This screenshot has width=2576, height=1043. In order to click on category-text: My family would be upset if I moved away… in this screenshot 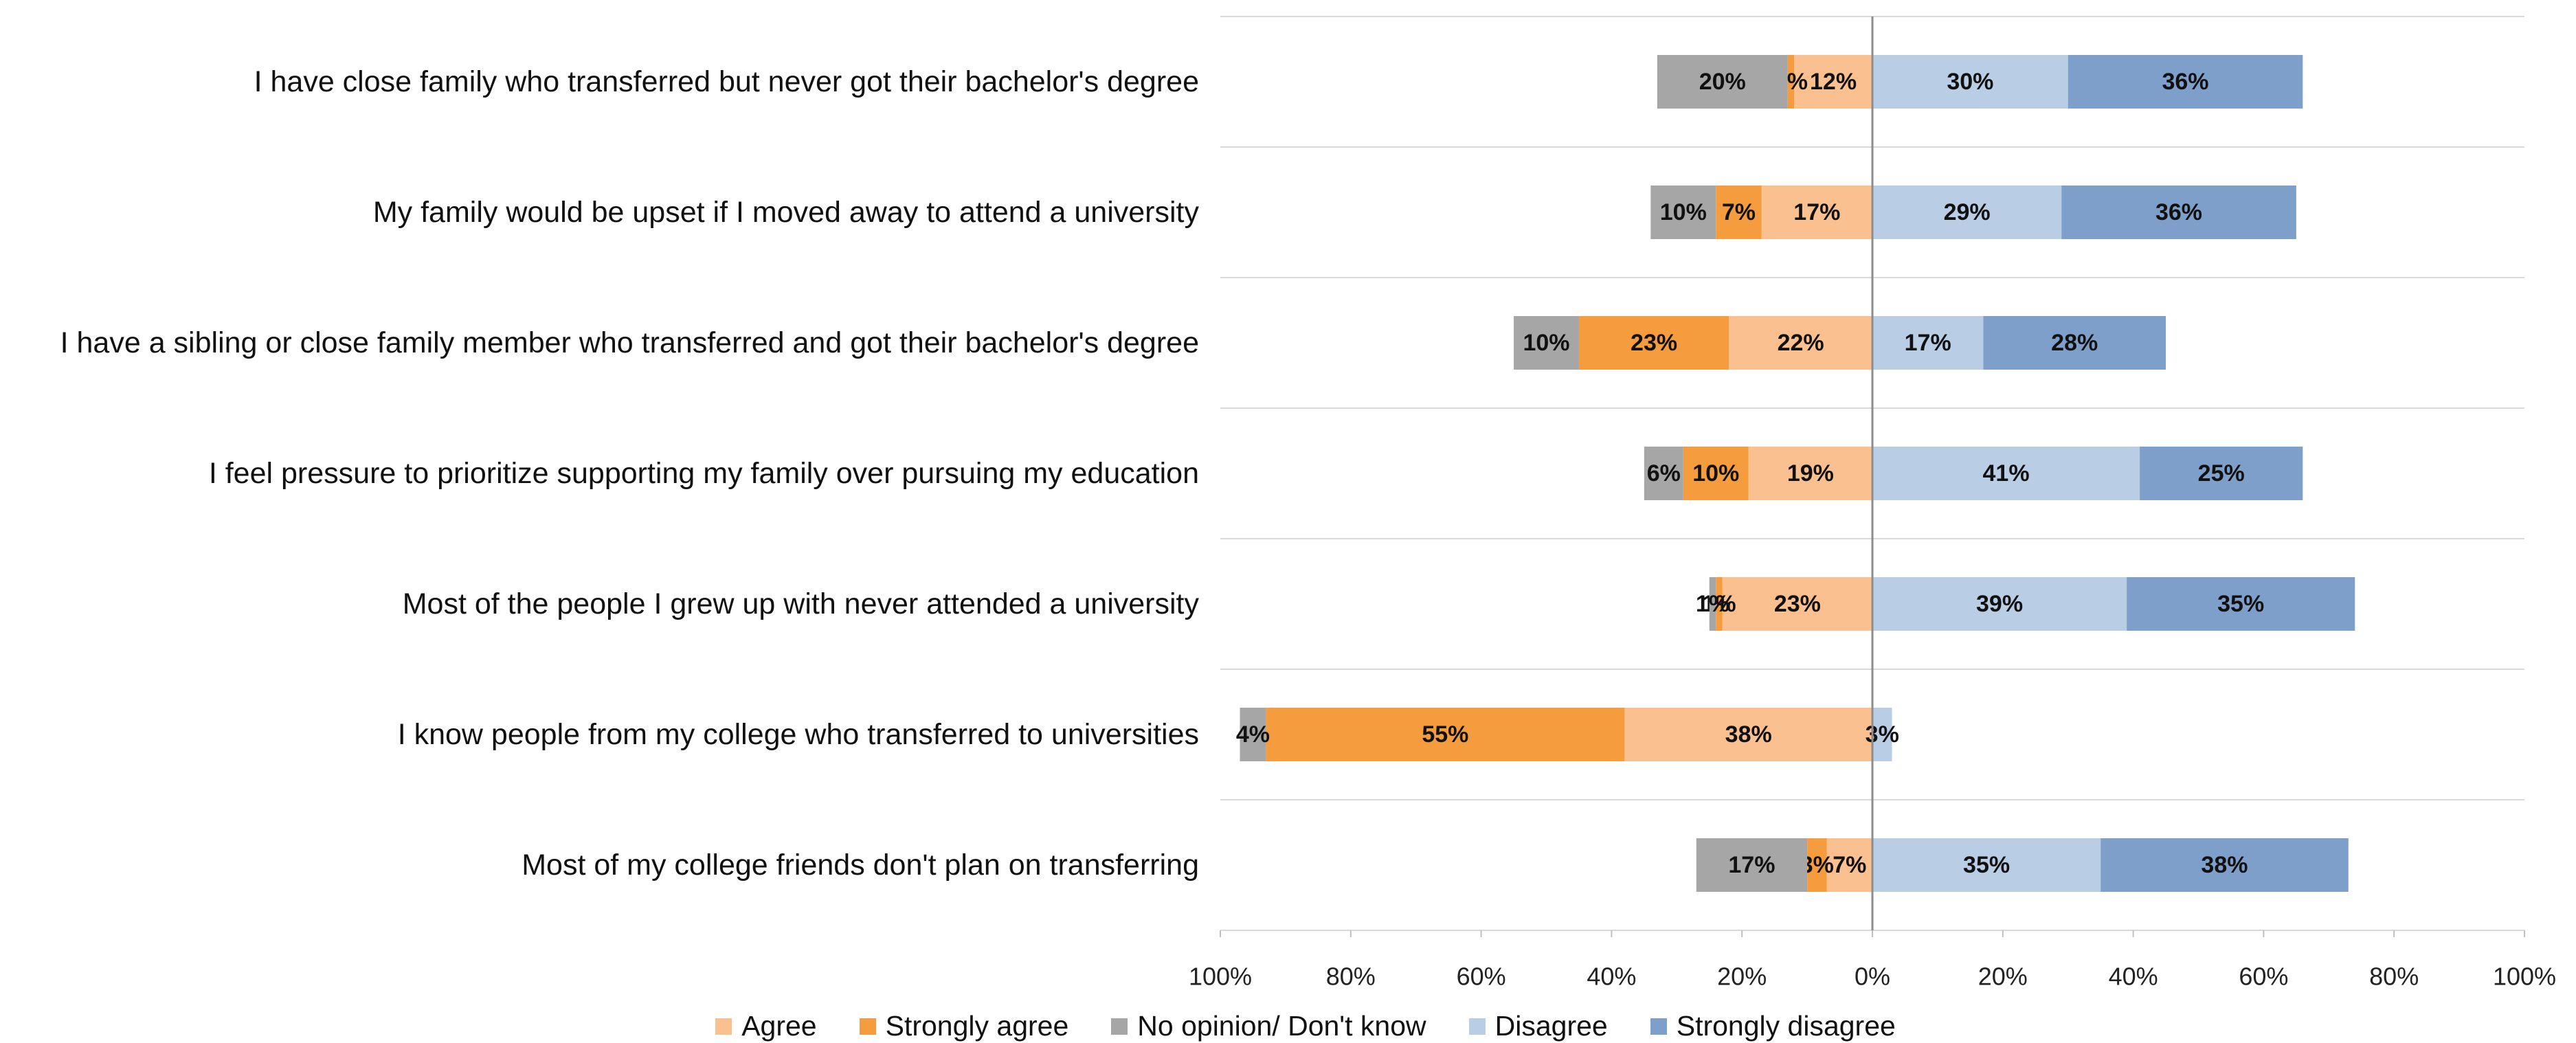, I will do `click(785, 212)`.